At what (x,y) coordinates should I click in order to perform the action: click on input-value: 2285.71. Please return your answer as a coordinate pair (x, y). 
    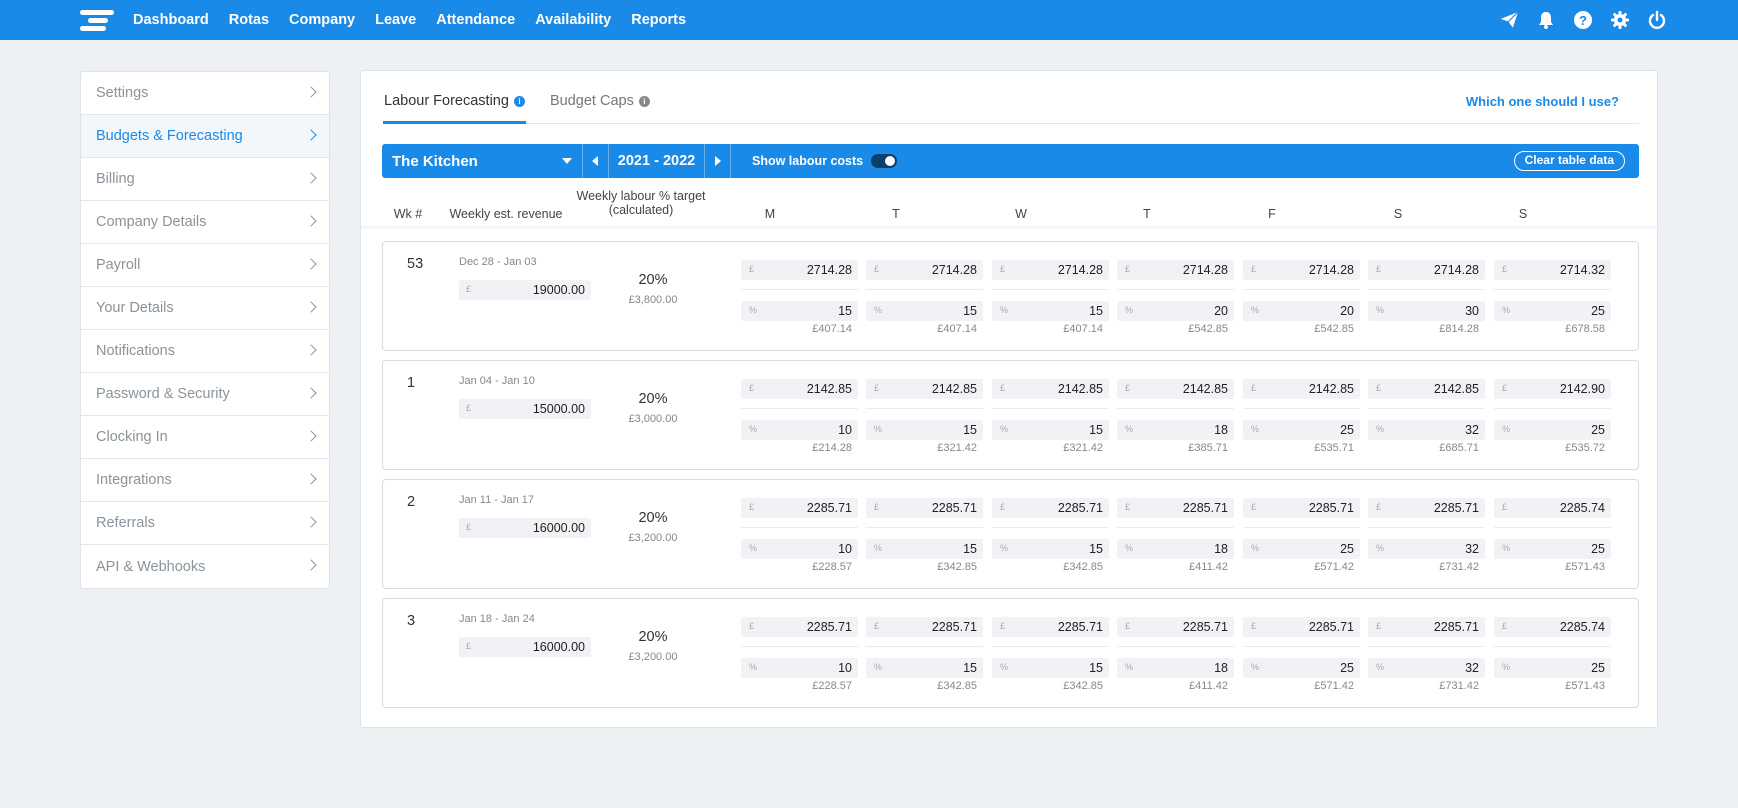
    Looking at the image, I should click on (1456, 508).